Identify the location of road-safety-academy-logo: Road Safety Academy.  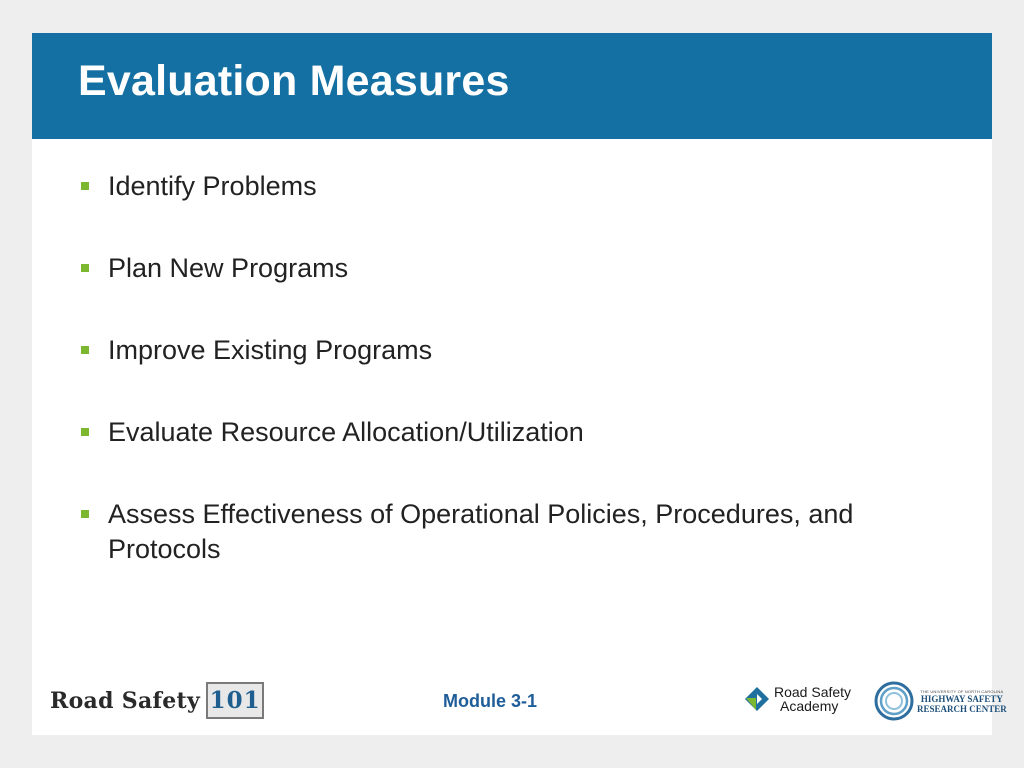
(796, 699).